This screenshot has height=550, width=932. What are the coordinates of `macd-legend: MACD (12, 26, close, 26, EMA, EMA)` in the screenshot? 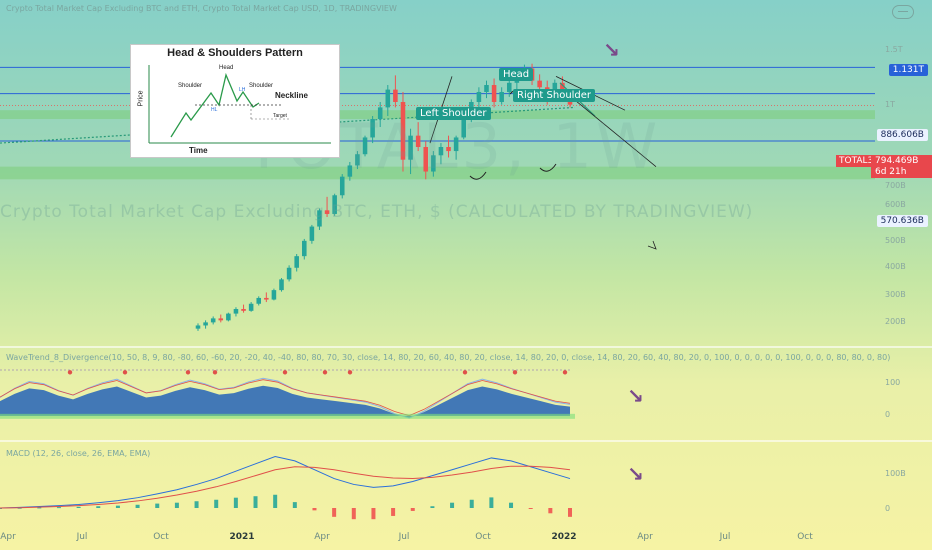 It's located at (78, 453).